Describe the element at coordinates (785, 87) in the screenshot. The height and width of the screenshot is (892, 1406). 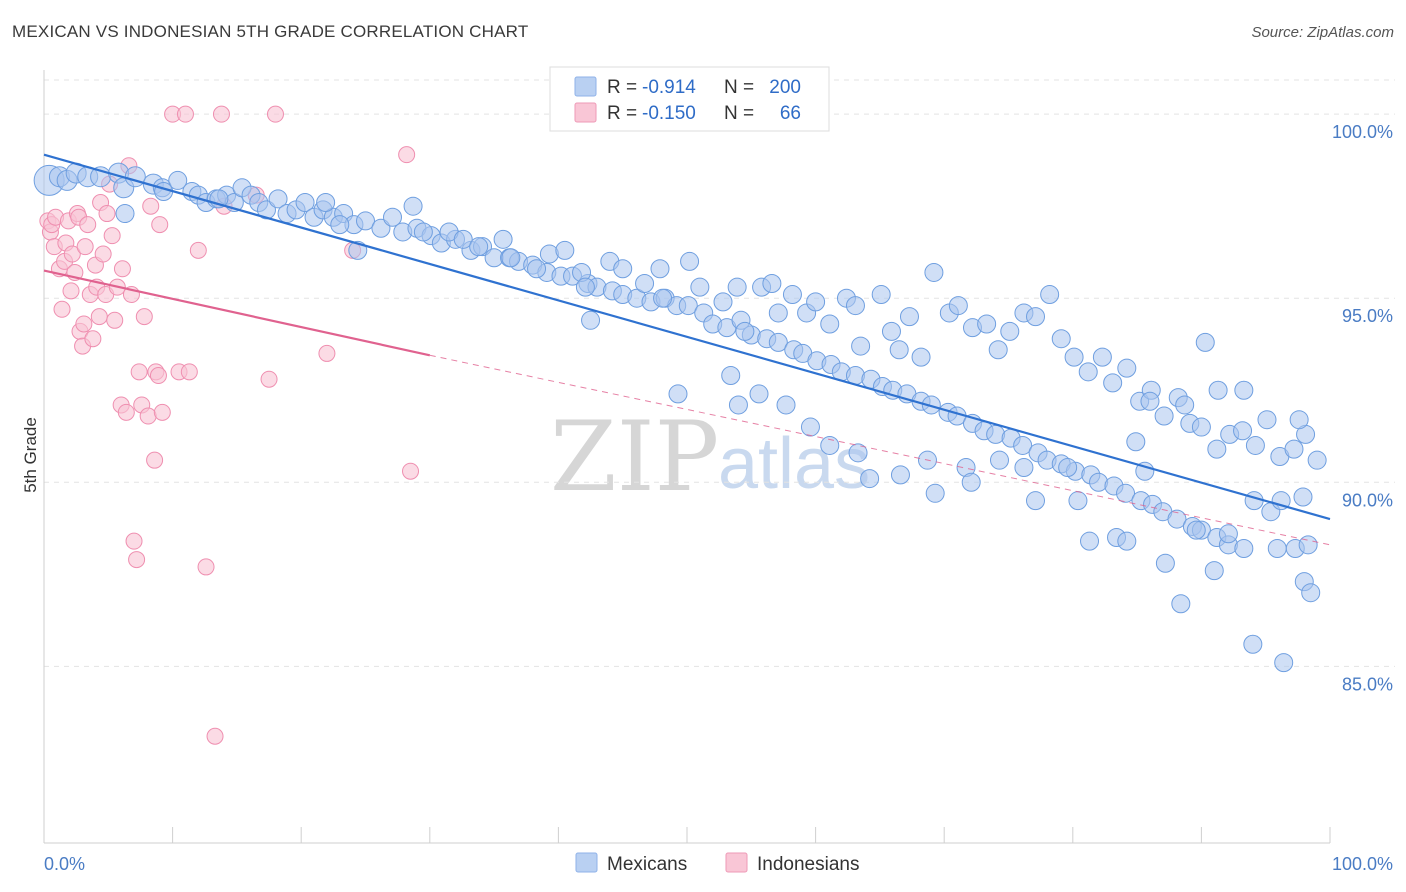
I see `legend-n-value-1: 200` at that location.